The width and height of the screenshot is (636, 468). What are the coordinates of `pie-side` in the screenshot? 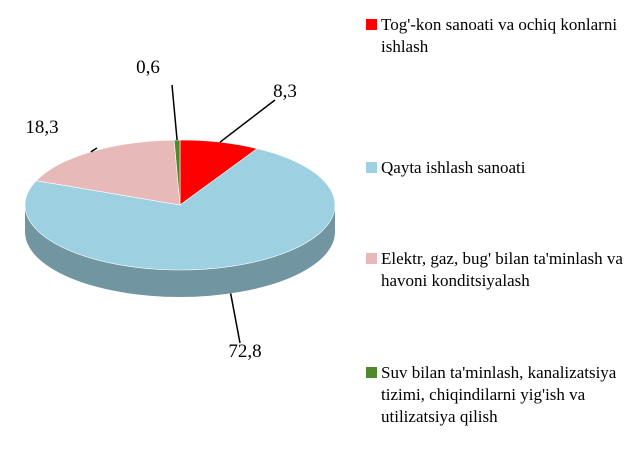 It's located at (180, 251).